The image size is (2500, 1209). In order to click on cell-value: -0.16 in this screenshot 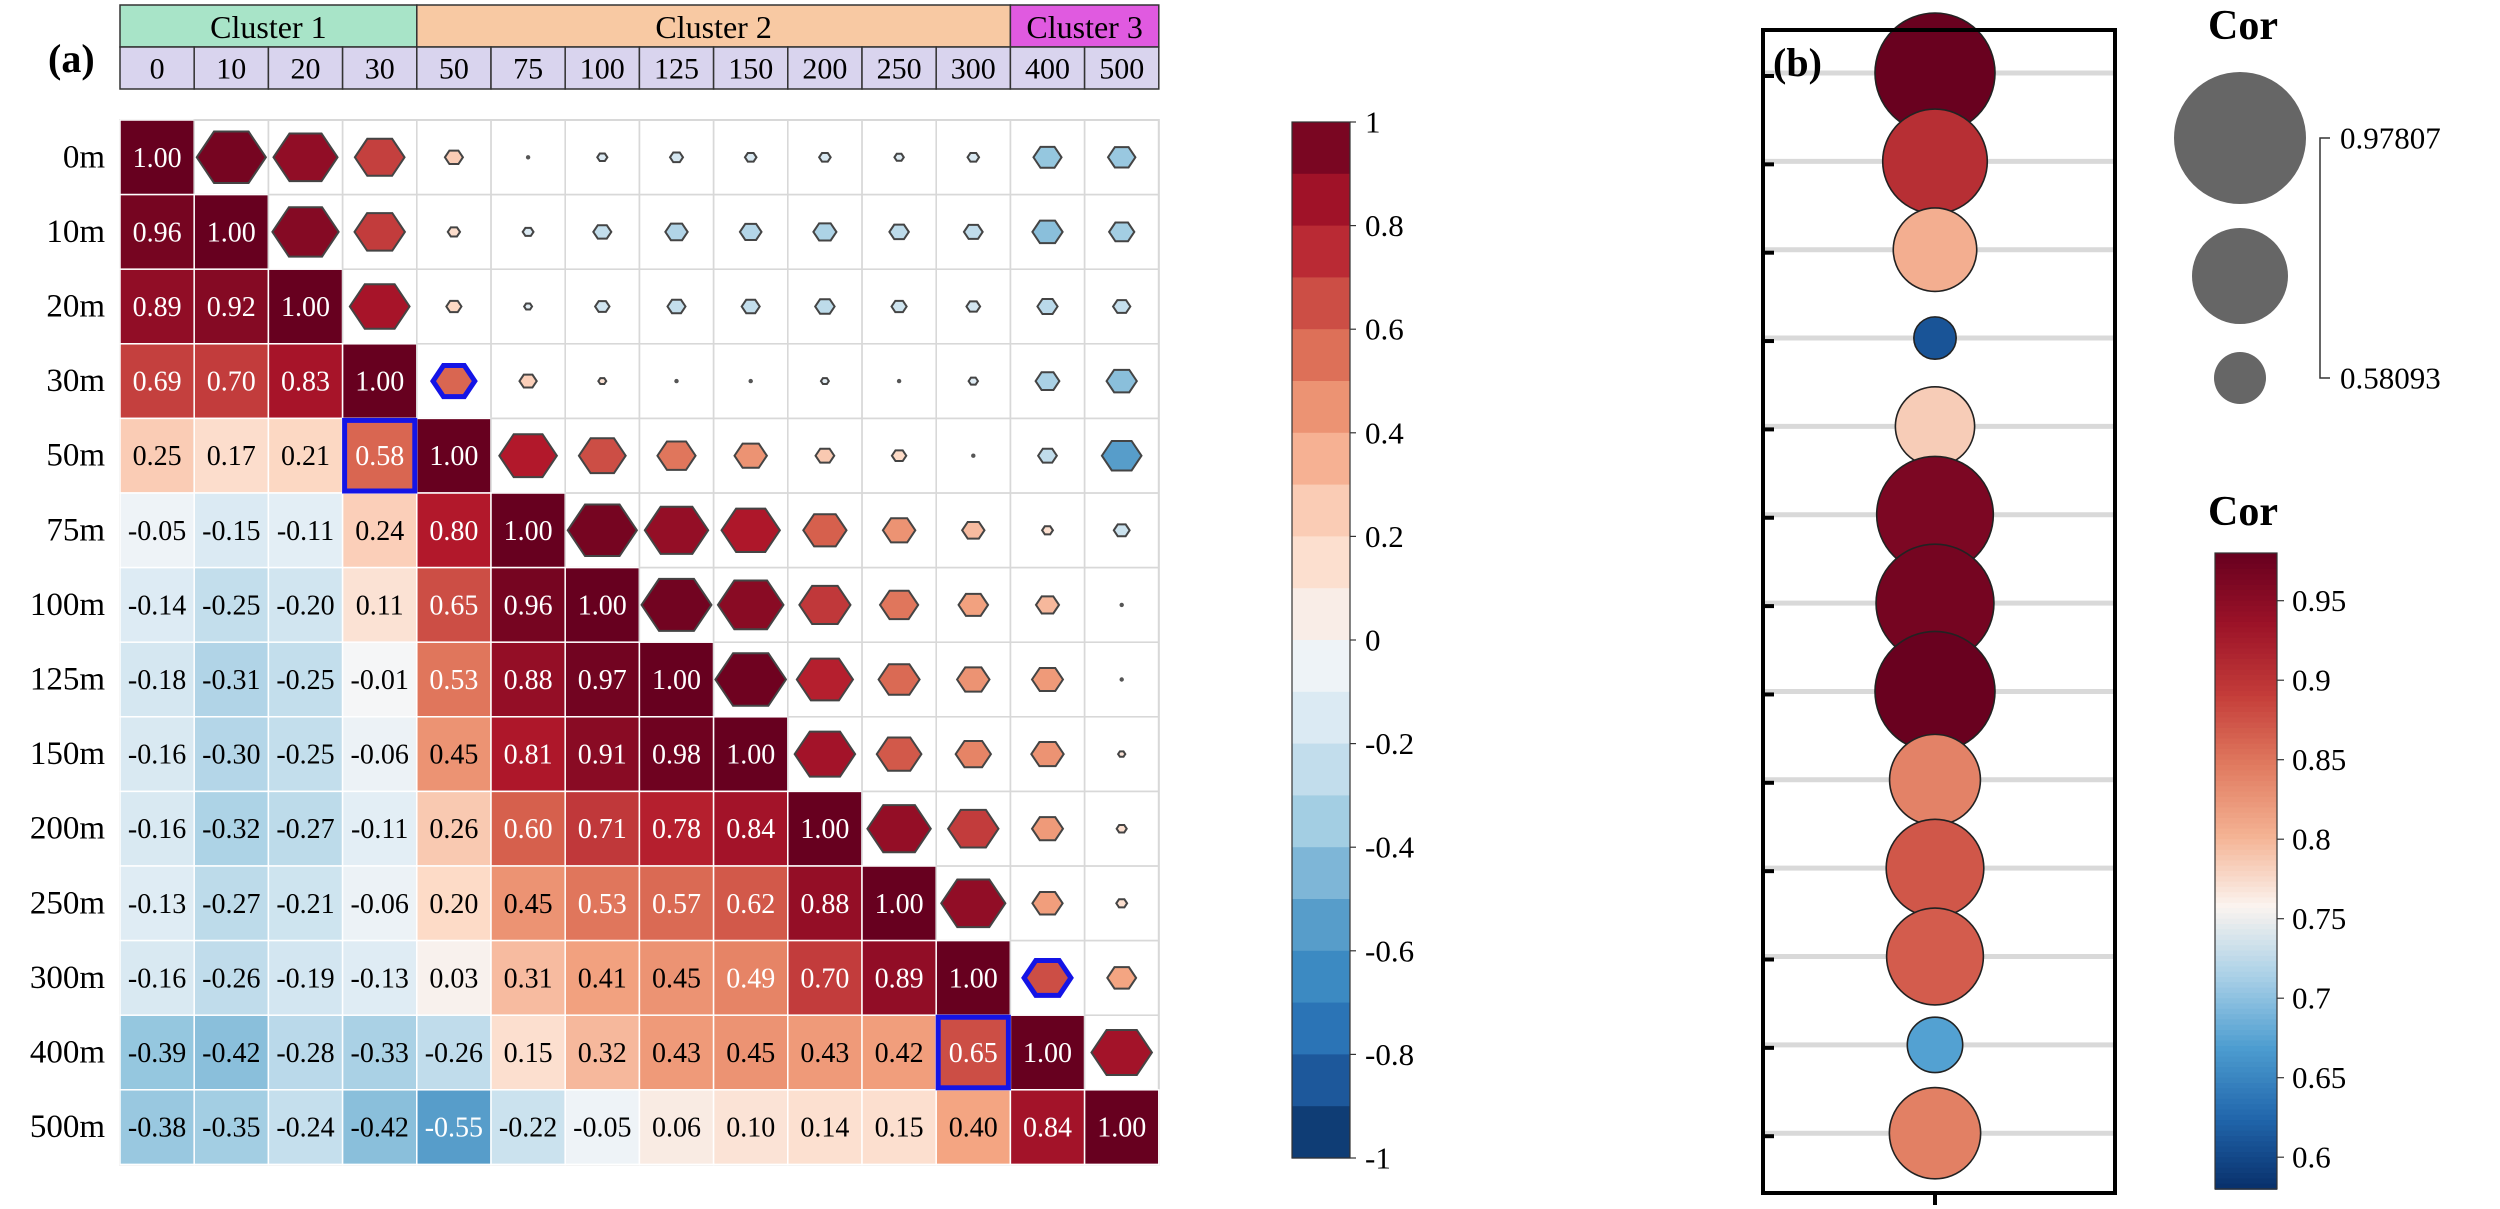, I will do `click(157, 829)`.